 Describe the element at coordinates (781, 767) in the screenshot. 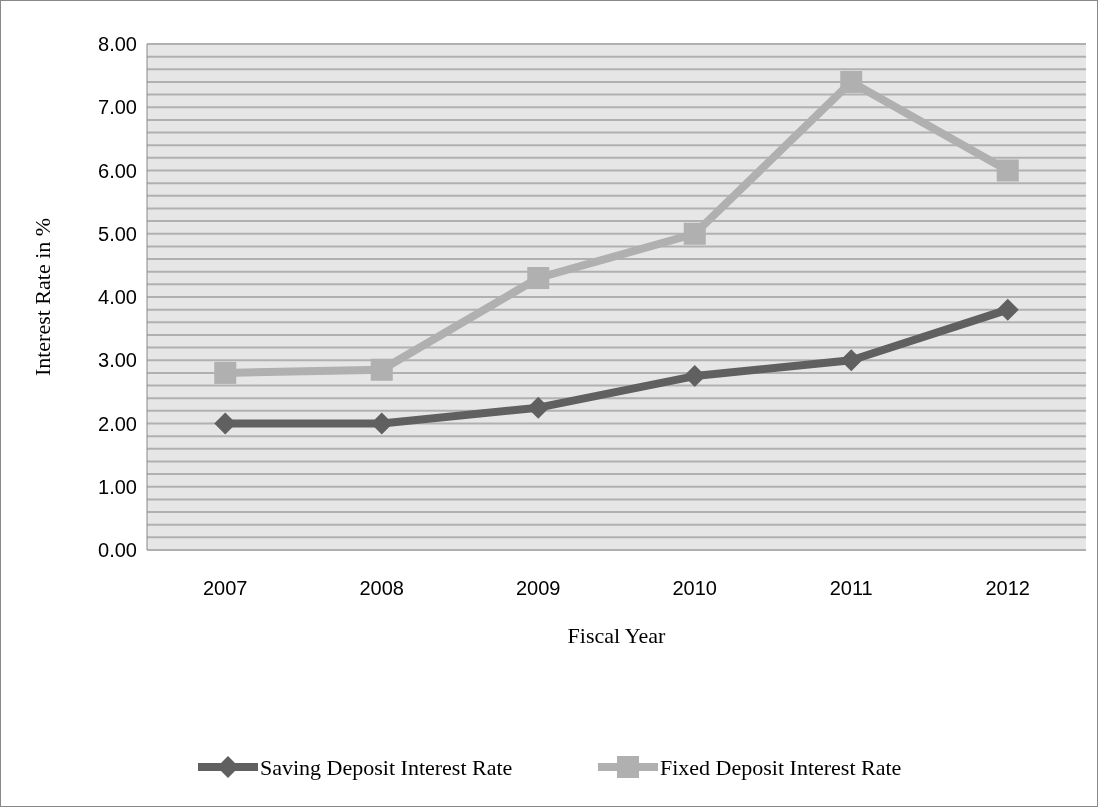

I see `legend-label: Fixed Deposit Interest Rate` at that location.